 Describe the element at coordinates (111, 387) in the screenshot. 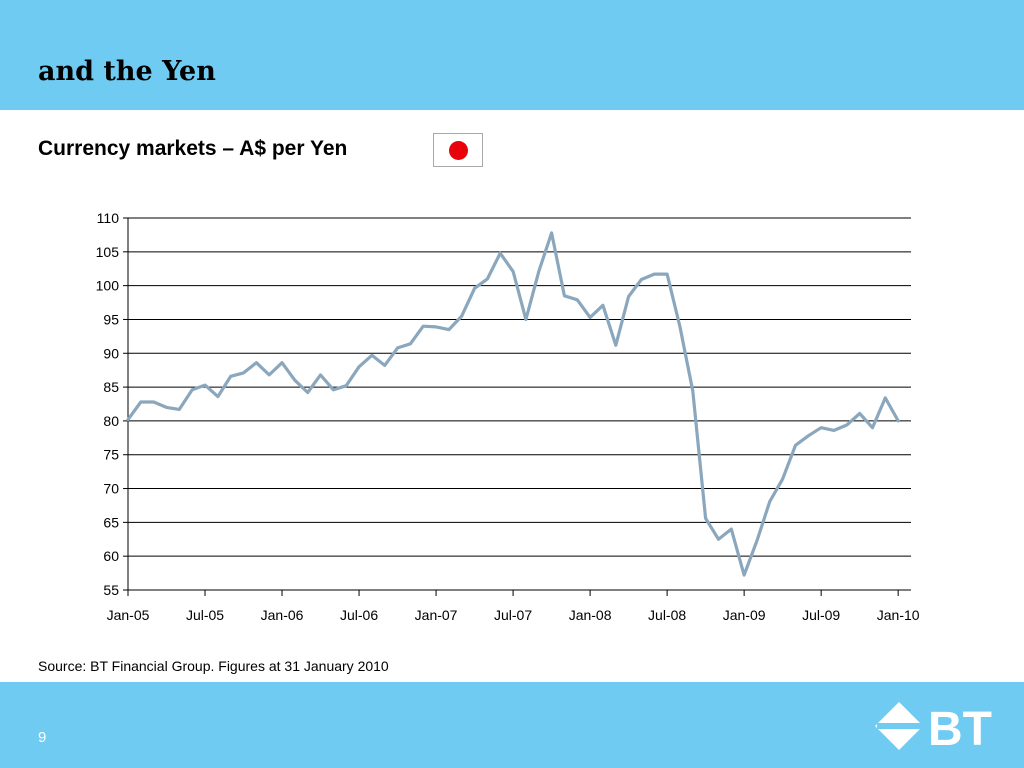

I see `y-tick-label: 85` at that location.